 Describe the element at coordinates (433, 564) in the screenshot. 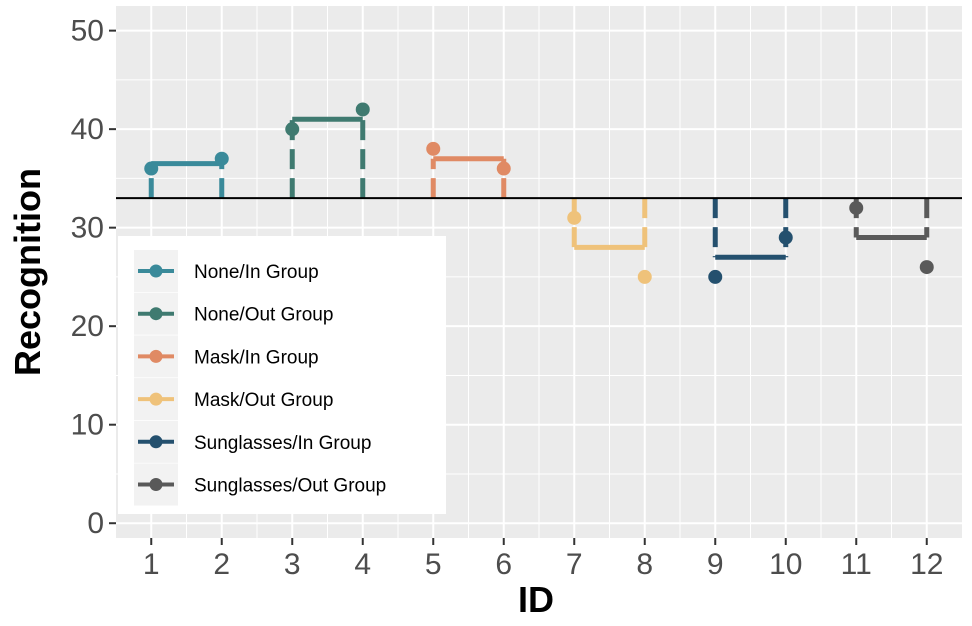

I see `x-tick-label: 5` at that location.